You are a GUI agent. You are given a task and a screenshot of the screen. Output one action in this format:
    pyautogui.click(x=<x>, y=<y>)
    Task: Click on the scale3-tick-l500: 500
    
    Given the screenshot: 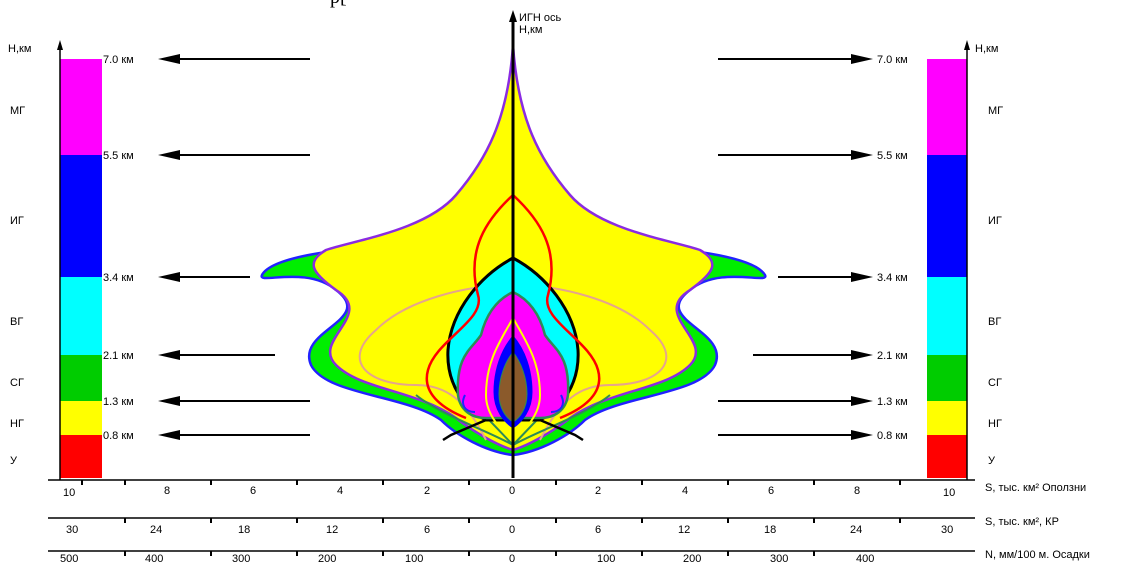 What is the action you would take?
    pyautogui.click(x=69, y=557)
    